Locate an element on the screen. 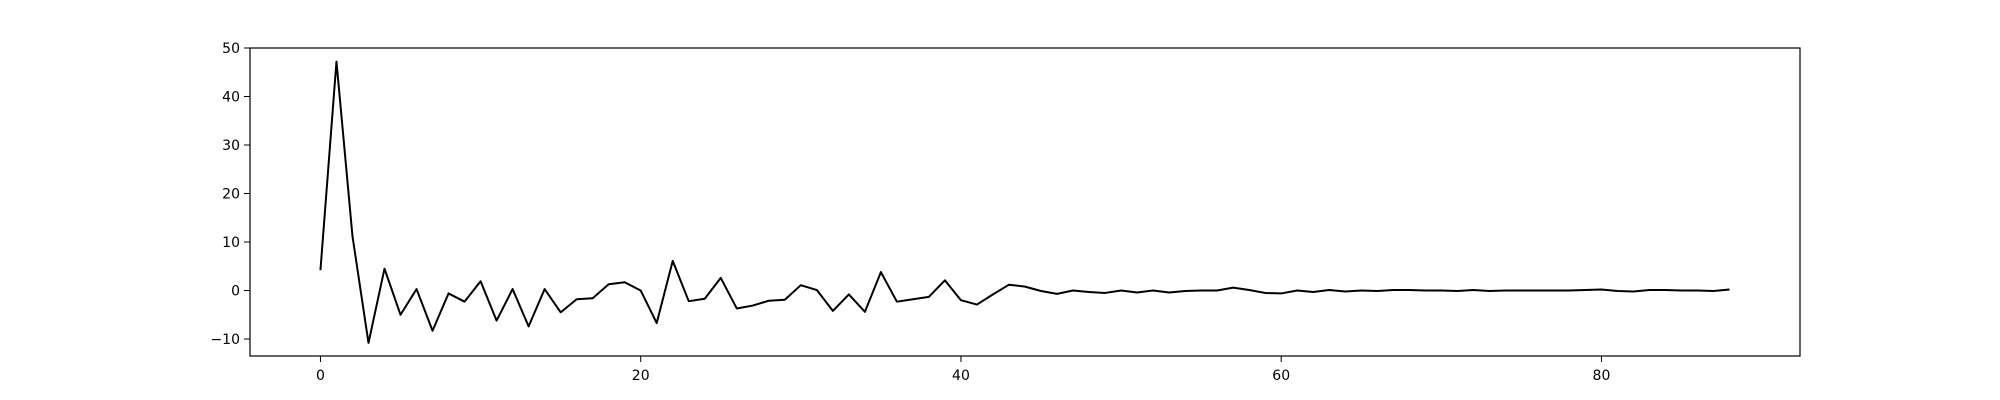 This screenshot has height=400, width=2000. y-tick-label: 20 is located at coordinates (231, 195).